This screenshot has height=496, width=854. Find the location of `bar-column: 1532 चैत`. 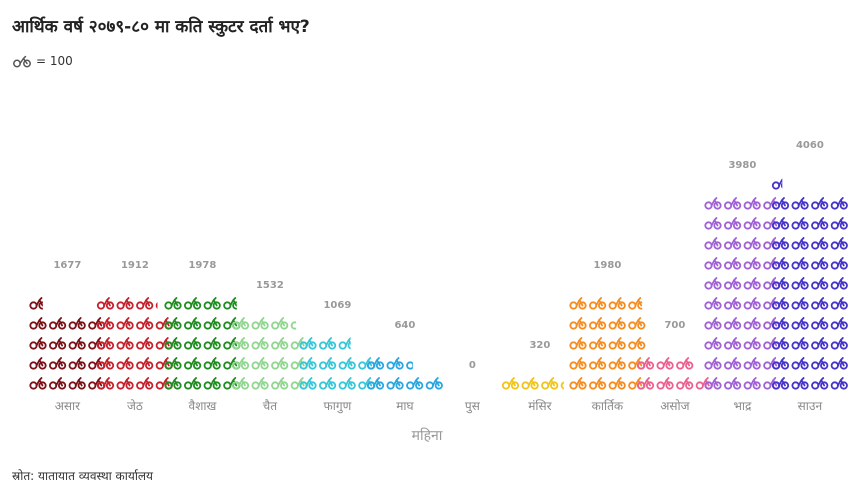

bar-column: 1532 चैत is located at coordinates (269, 346).